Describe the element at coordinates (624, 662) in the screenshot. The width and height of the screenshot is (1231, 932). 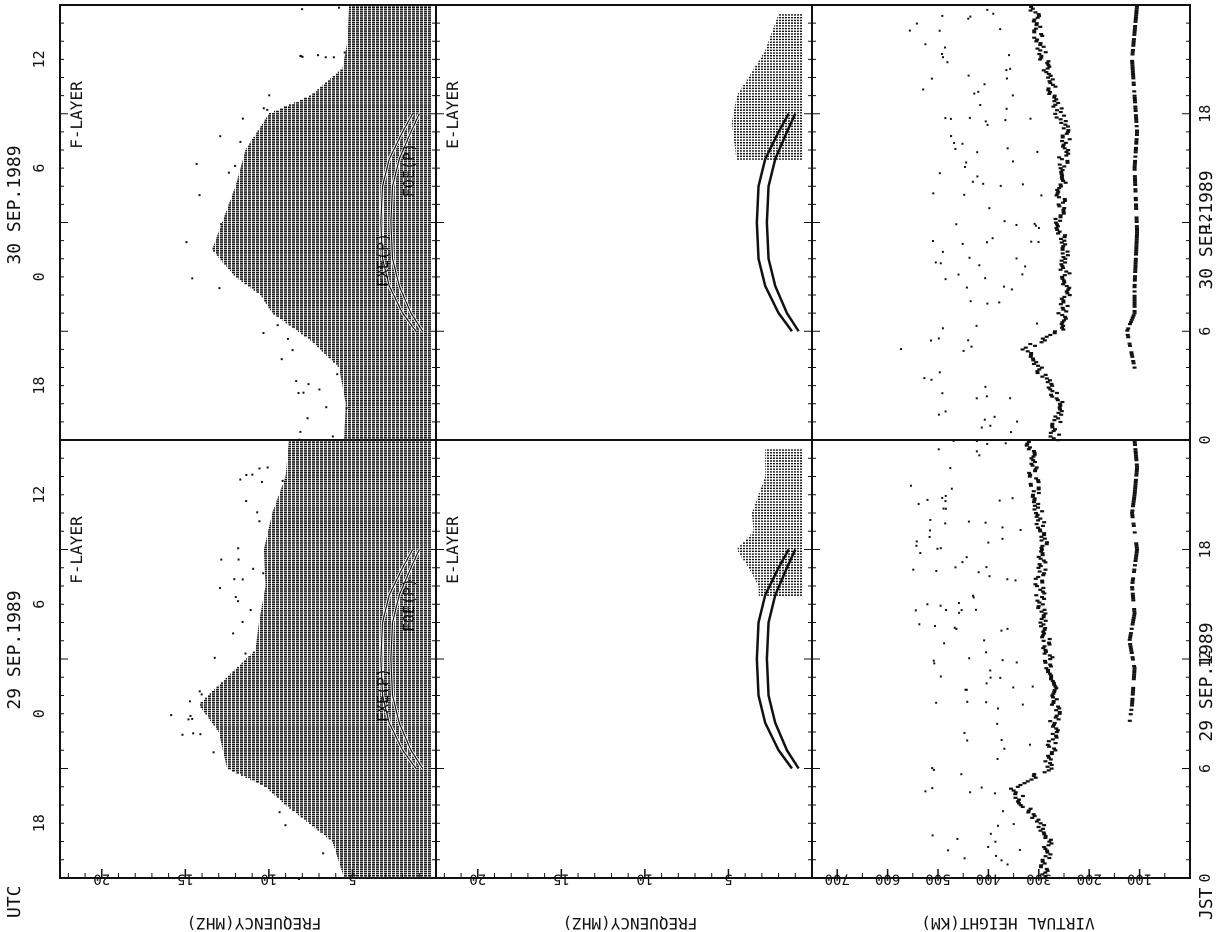
I see `panel-e-day1: 5 10 15 20 E-LAYER` at that location.